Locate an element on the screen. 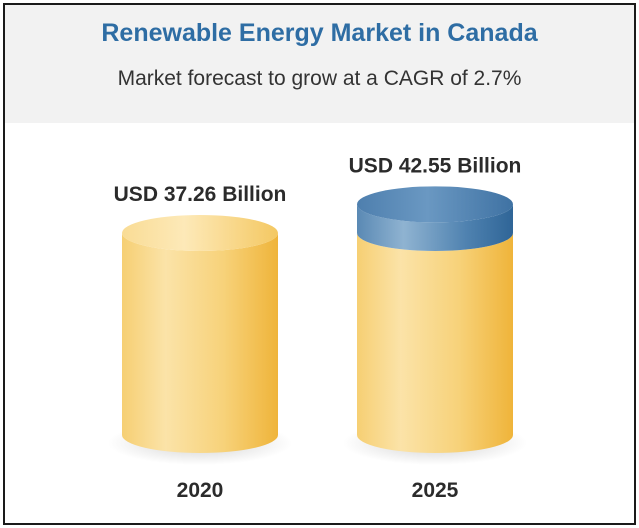 This screenshot has height=528, width=639. growth-segment is located at coordinates (435, 227).